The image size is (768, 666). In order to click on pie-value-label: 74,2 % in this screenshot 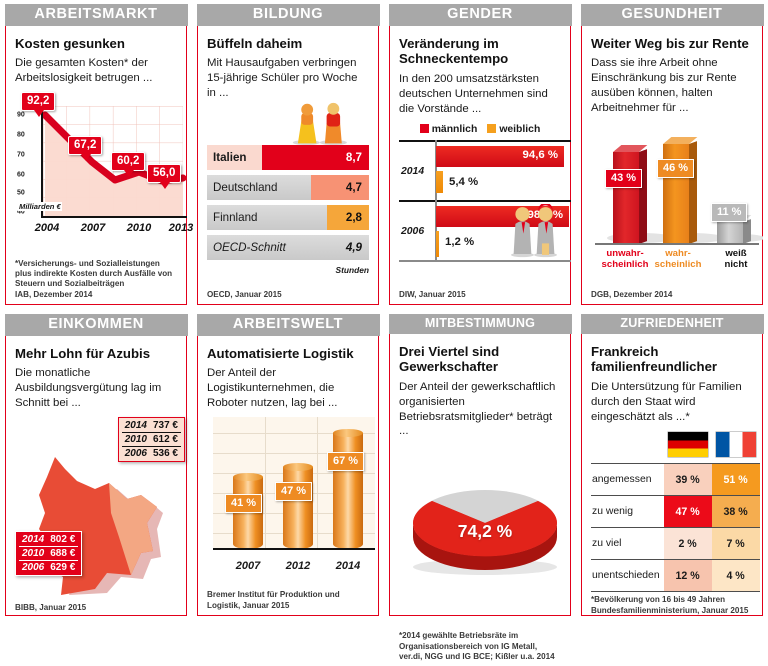, I will do `click(485, 531)`.